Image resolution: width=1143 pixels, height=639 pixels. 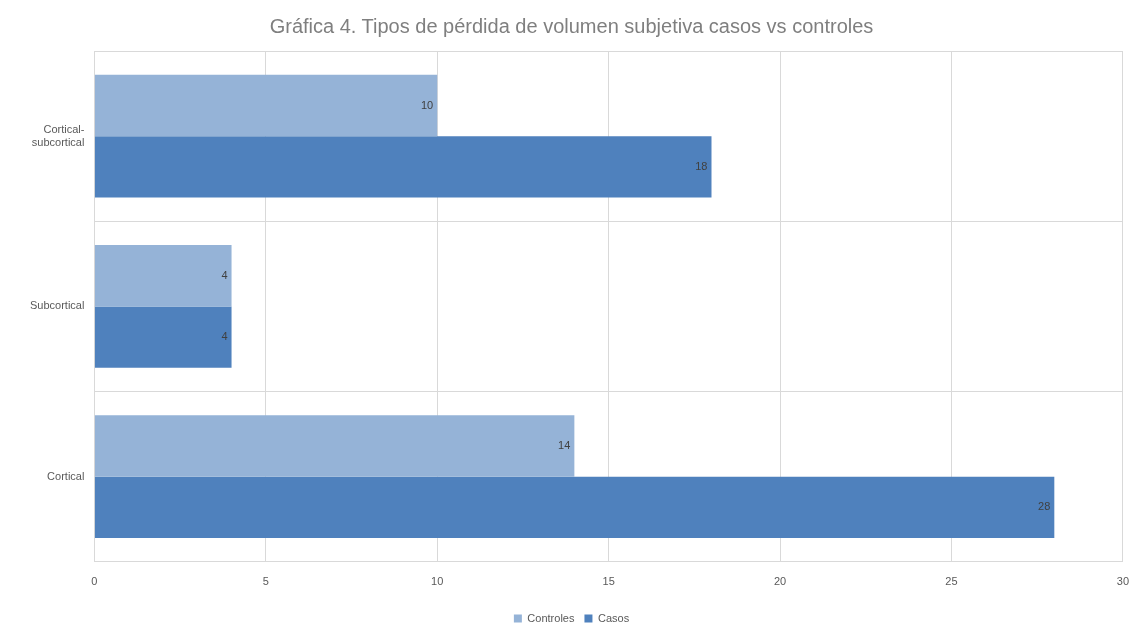 What do you see at coordinates (571, 25) in the screenshot?
I see `chart-title: Gráfica 4. Tipos de pérdida de volumen subjetiva casos vs controles` at bounding box center [571, 25].